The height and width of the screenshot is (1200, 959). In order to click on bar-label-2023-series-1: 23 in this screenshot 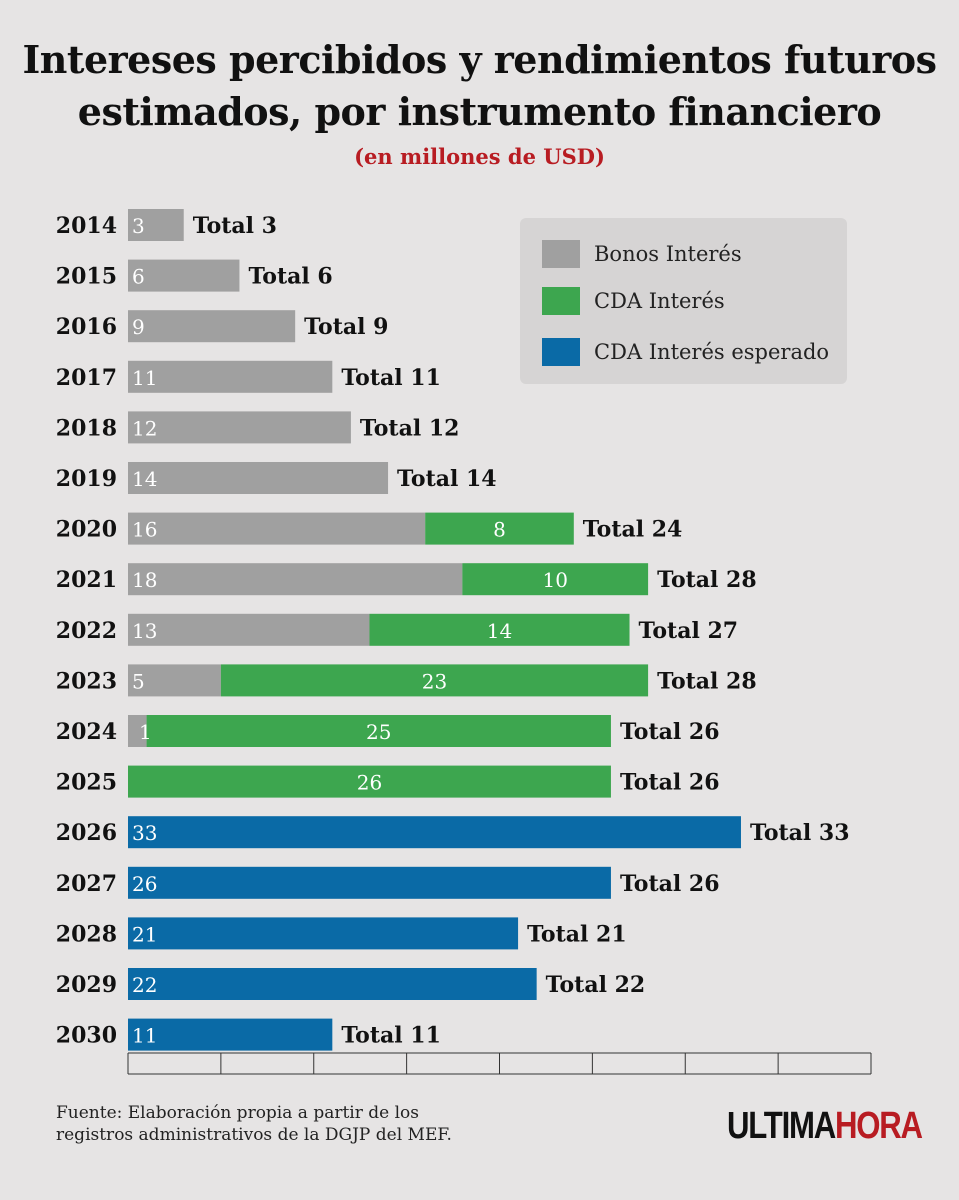, I will do `click(434, 681)`.